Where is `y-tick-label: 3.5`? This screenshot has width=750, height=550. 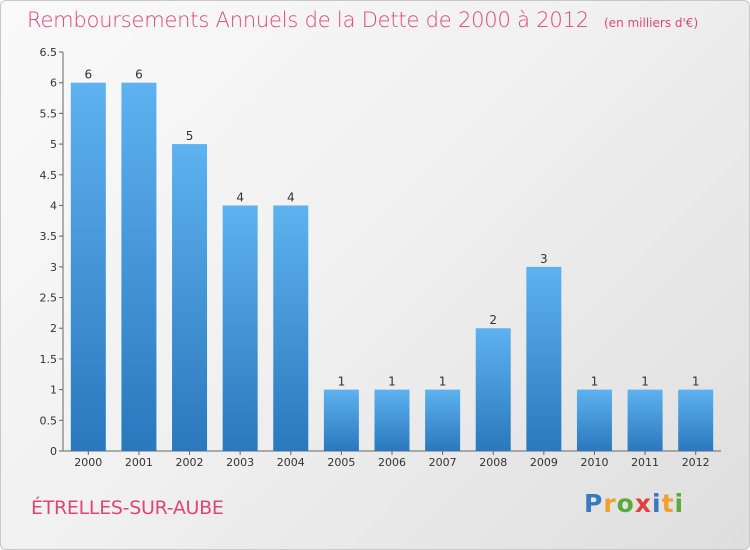
y-tick-label: 3.5 is located at coordinates (49, 236).